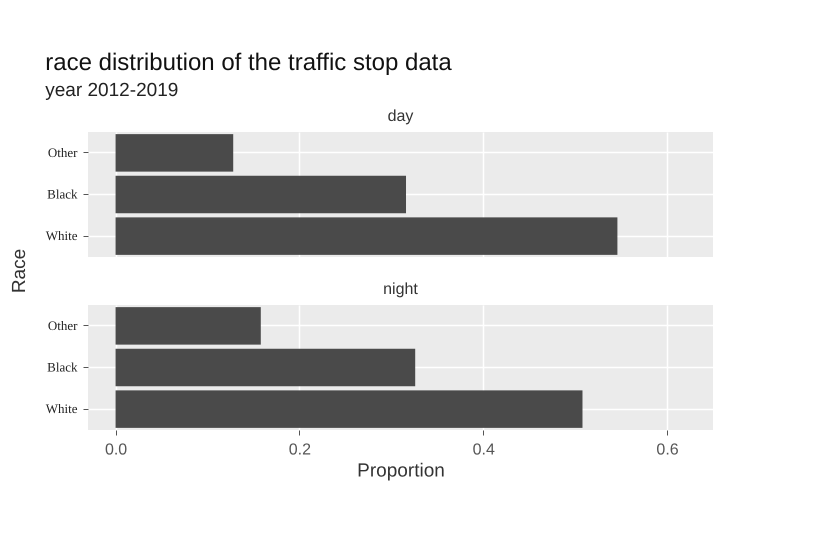 The height and width of the screenshot is (542, 822). I want to click on x-tick-label: 0.2, so click(300, 449).